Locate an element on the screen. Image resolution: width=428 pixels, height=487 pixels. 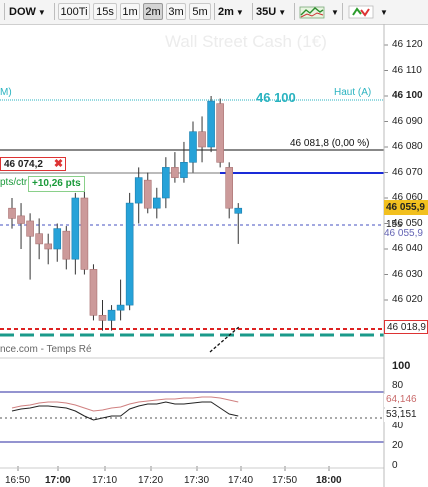
time-tick-label: 17:30 is located at coordinates (197, 480).